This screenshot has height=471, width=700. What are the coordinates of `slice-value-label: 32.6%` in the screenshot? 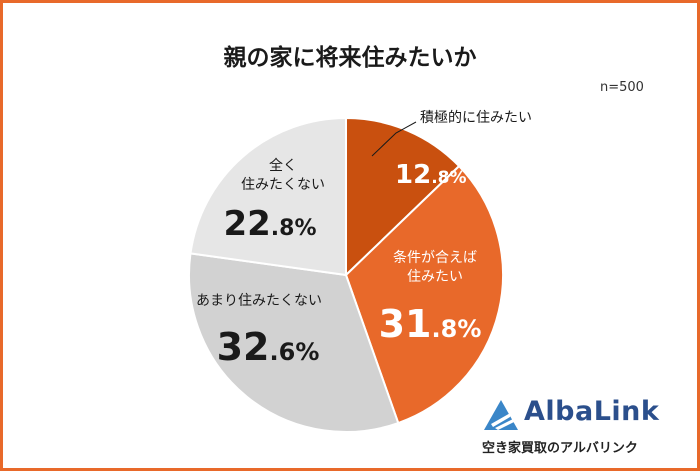 It's located at (268, 347).